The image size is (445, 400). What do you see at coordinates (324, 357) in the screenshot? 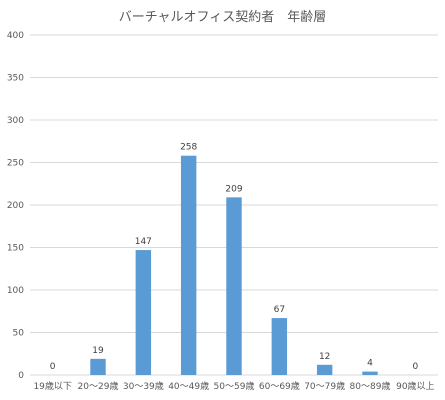
I see `data-label: 12` at bounding box center [324, 357].